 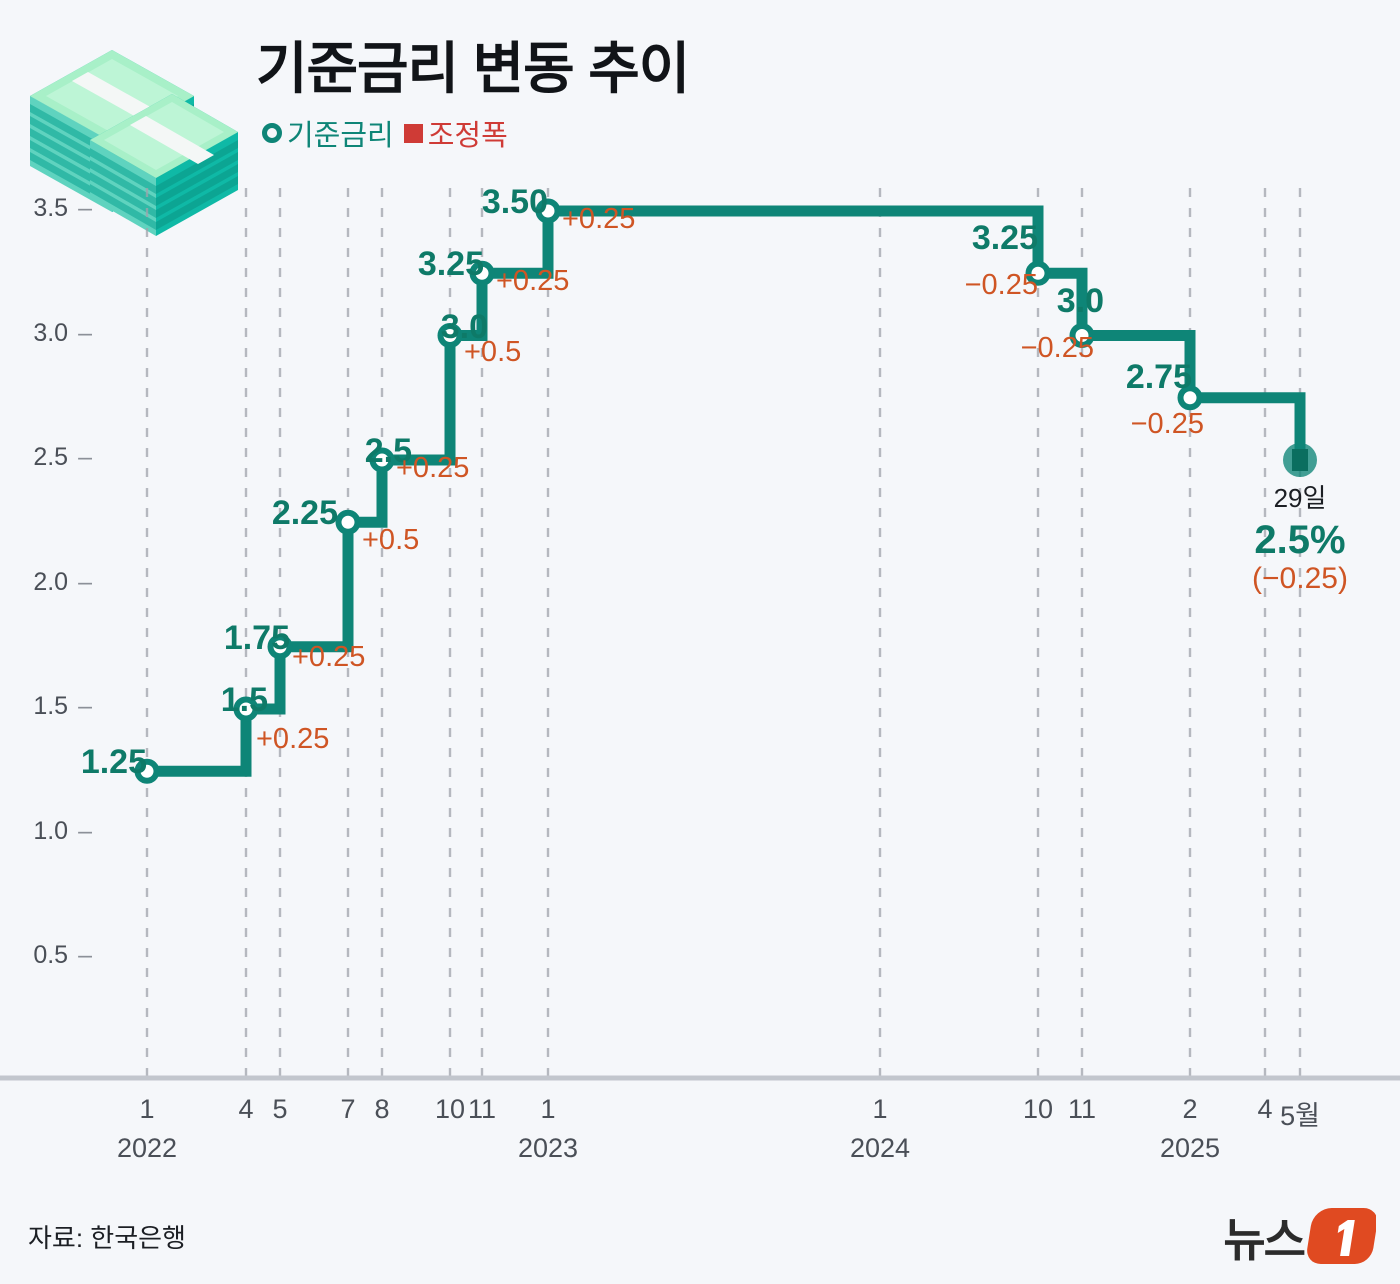 I want to click on brand-logo: 뉴스, so click(x=1299, y=1237).